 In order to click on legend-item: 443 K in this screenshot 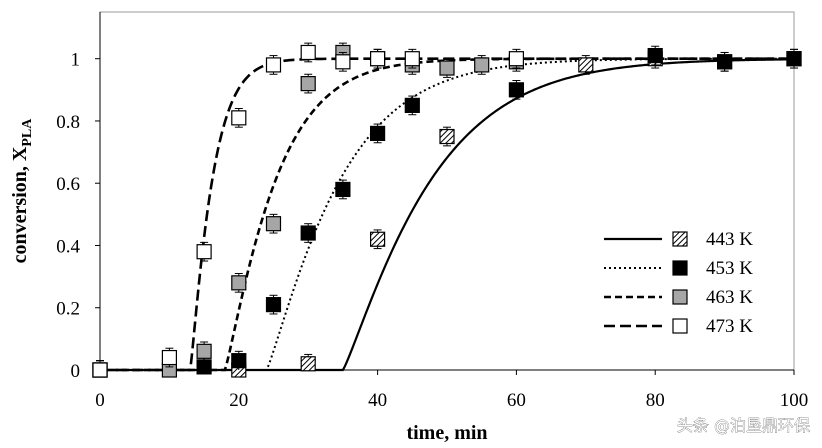, I will do `click(678, 239)`.